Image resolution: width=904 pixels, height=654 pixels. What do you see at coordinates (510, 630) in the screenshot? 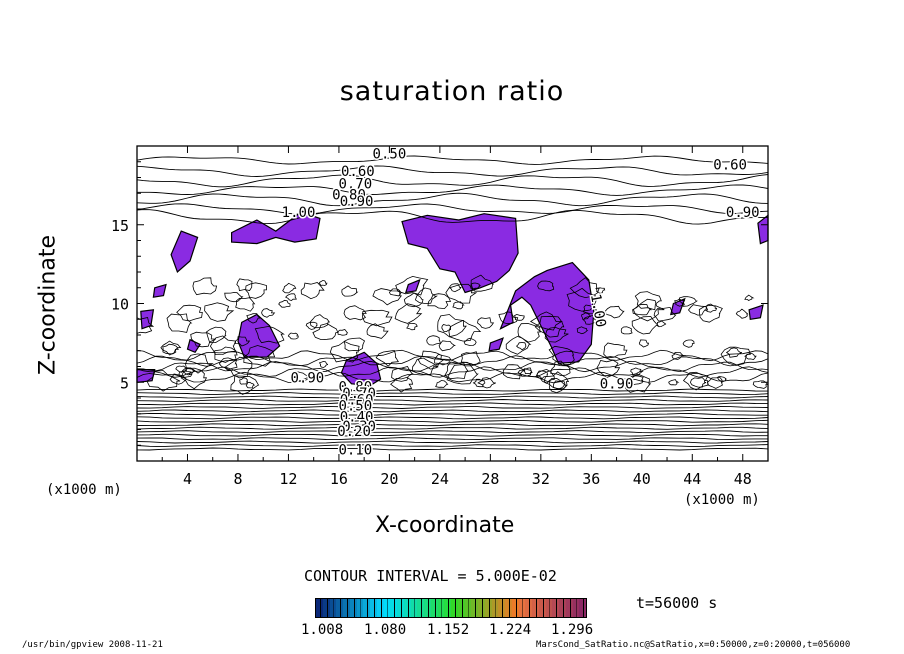
I see `colorbar-tick-label: 1.224` at bounding box center [510, 630].